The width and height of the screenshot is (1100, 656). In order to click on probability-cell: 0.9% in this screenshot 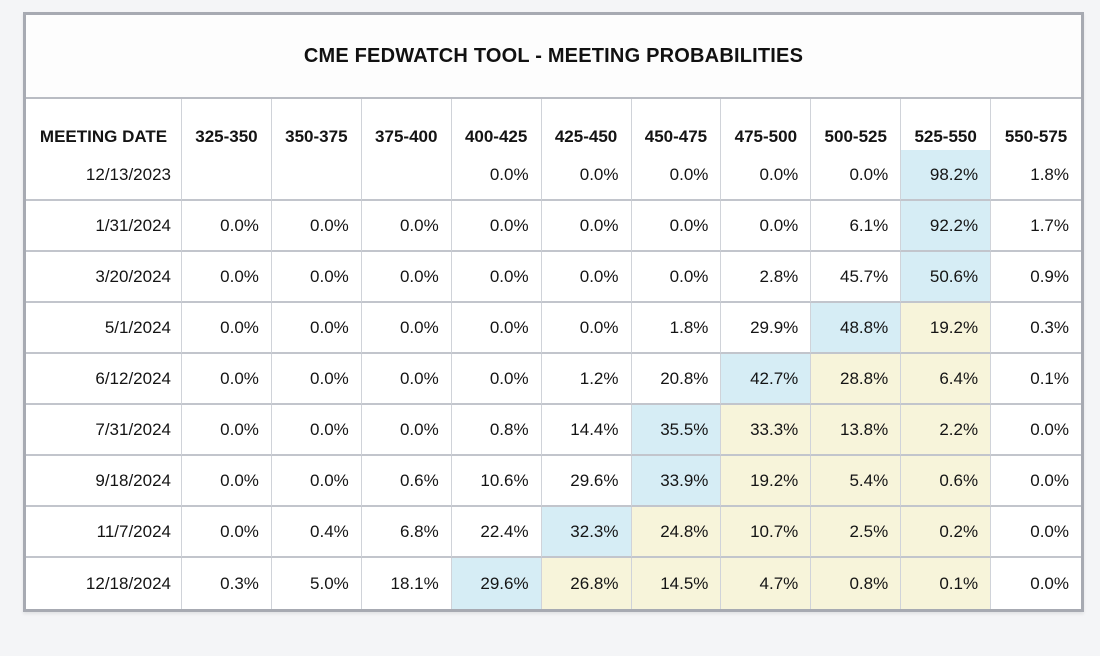, I will do `click(1036, 277)`.